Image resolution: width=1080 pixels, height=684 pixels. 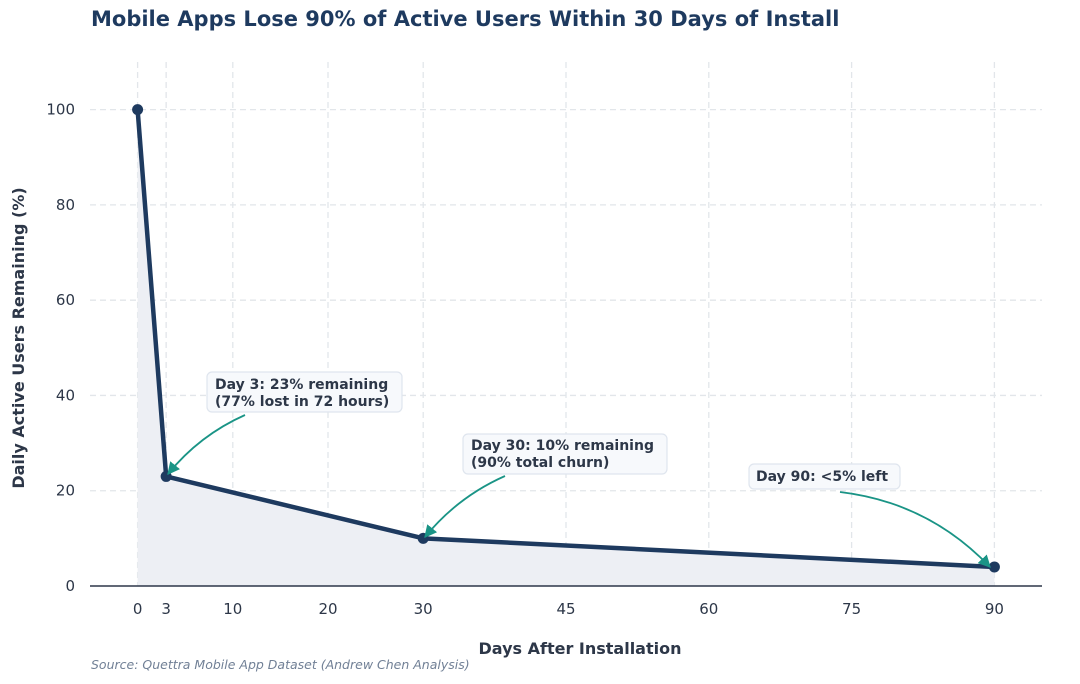 What do you see at coordinates (301, 385) in the screenshot?
I see `annotation-text: Day 3: 23% remaining` at bounding box center [301, 385].